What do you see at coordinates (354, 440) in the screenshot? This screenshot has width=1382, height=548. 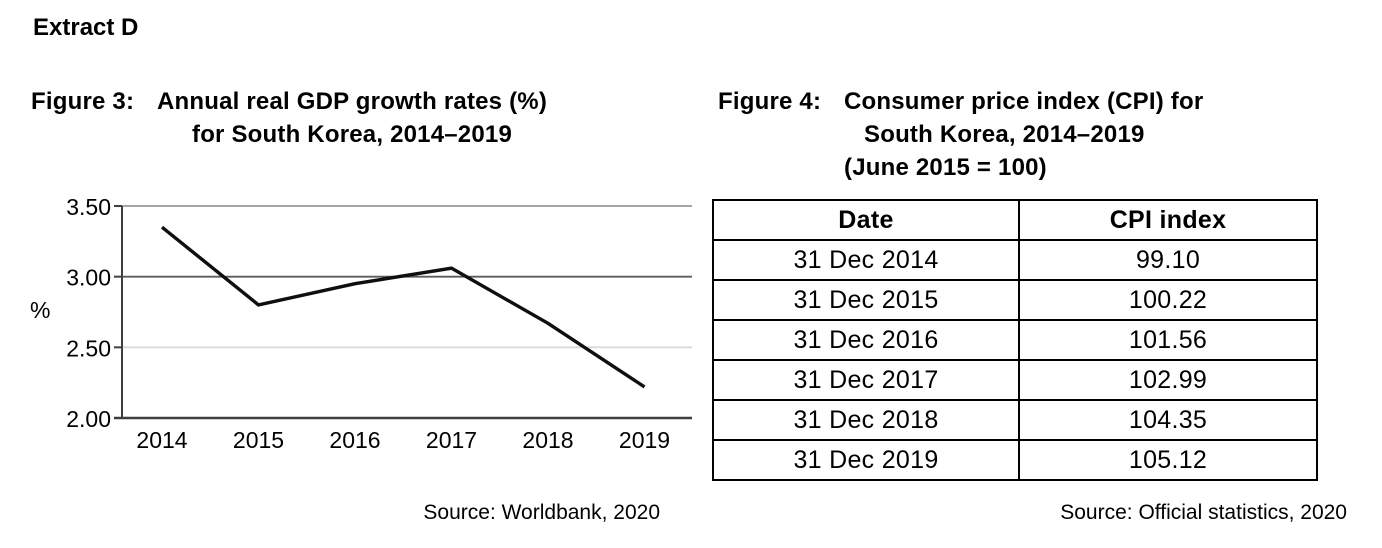 I see `x-tick-label: 2016` at bounding box center [354, 440].